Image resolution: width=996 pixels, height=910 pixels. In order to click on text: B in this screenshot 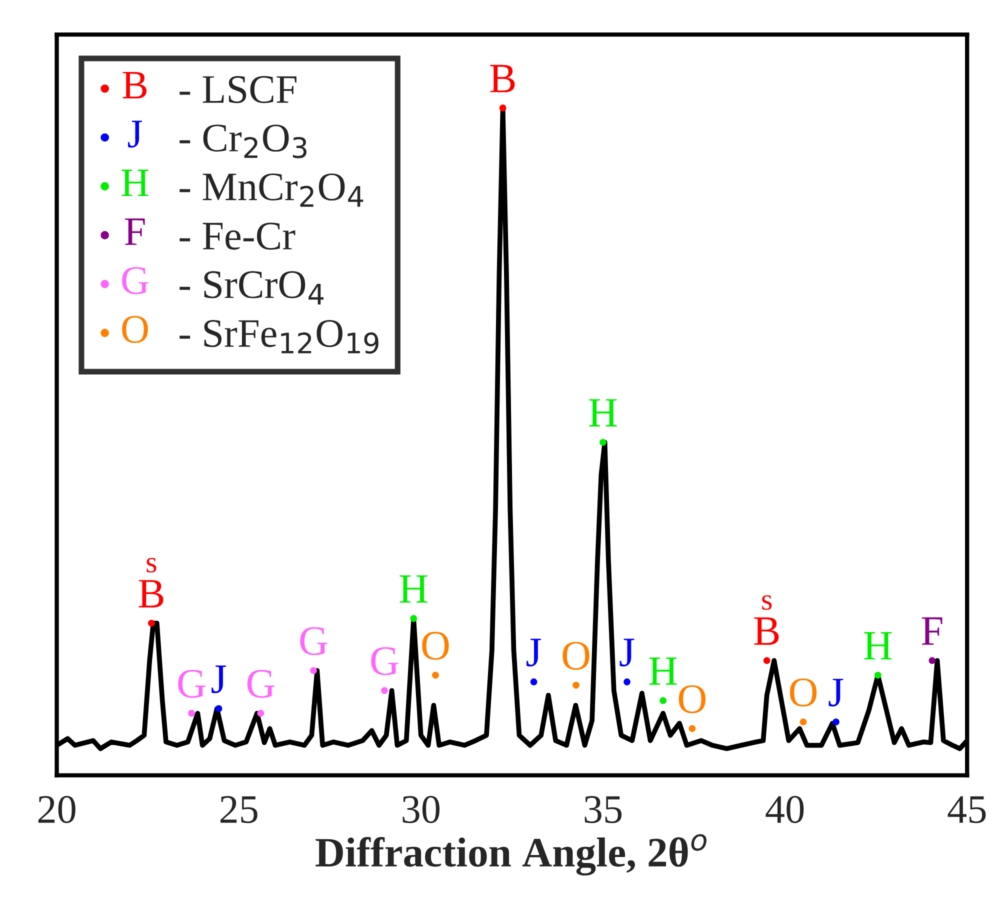, I will do `click(134, 85)`.